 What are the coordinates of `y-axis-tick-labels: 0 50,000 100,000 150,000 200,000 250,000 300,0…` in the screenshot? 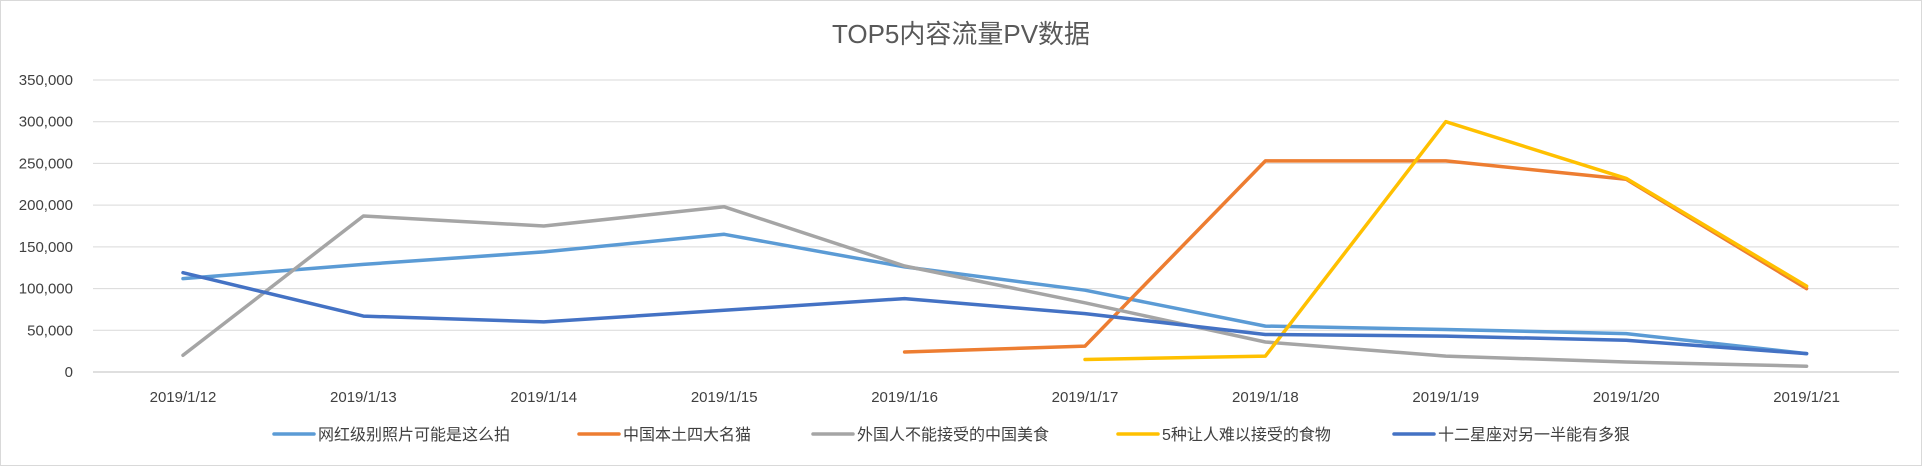 It's located at (46, 226).